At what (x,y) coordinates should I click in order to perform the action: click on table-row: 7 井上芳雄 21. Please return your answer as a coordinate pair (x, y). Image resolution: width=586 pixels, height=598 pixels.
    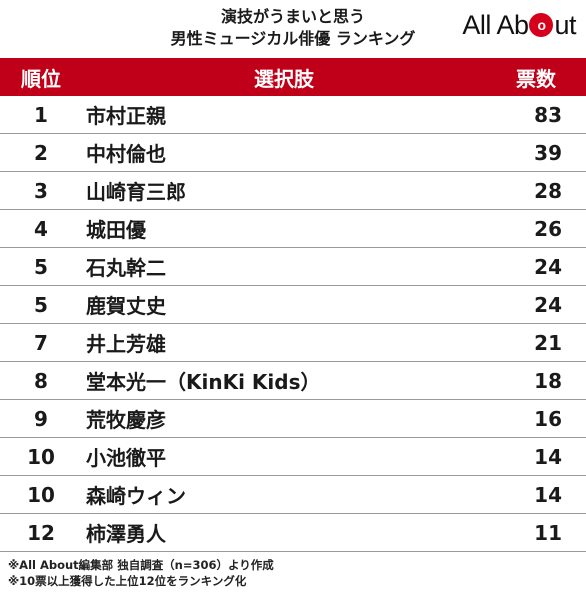
    Looking at the image, I should click on (293, 342).